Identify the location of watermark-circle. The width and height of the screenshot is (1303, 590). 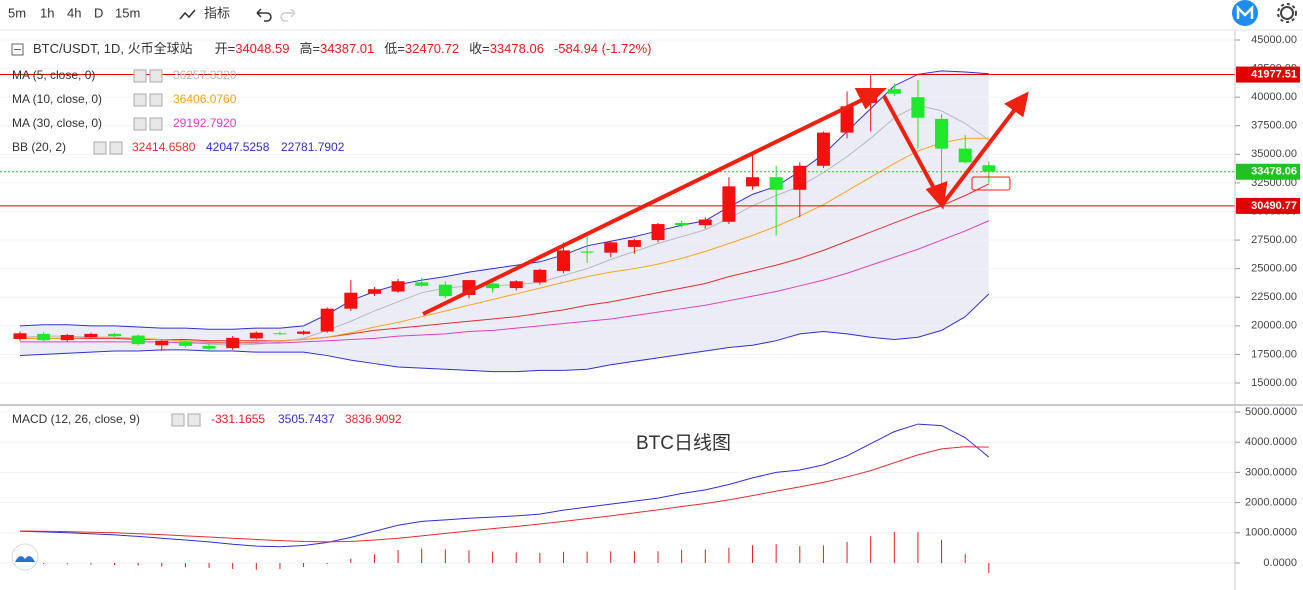
(25, 557).